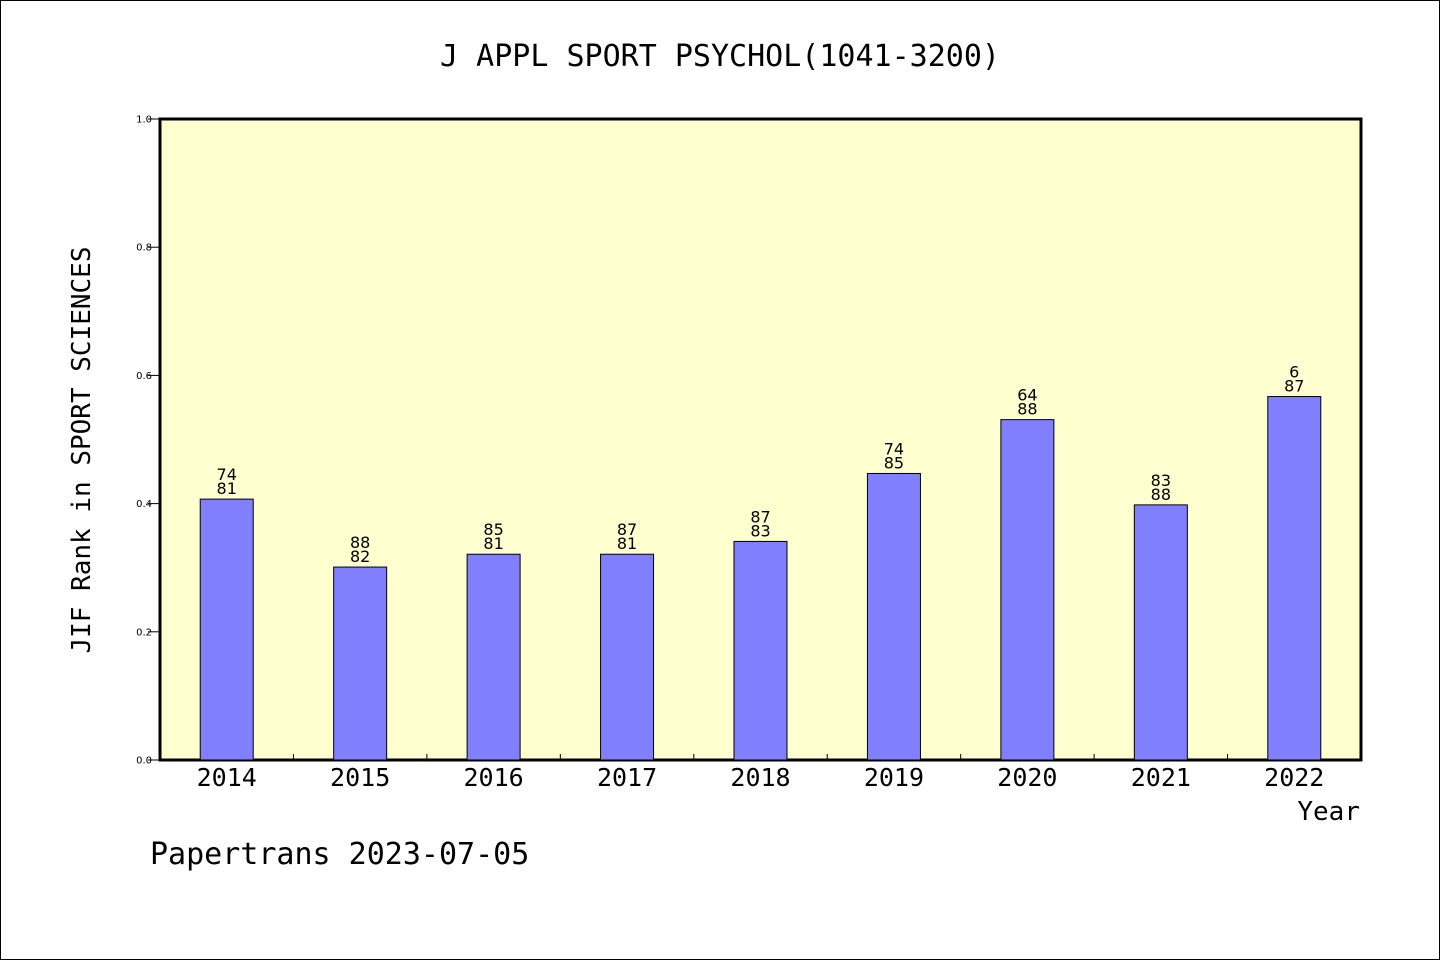  I want to click on bar-2022, so click(1294, 578).